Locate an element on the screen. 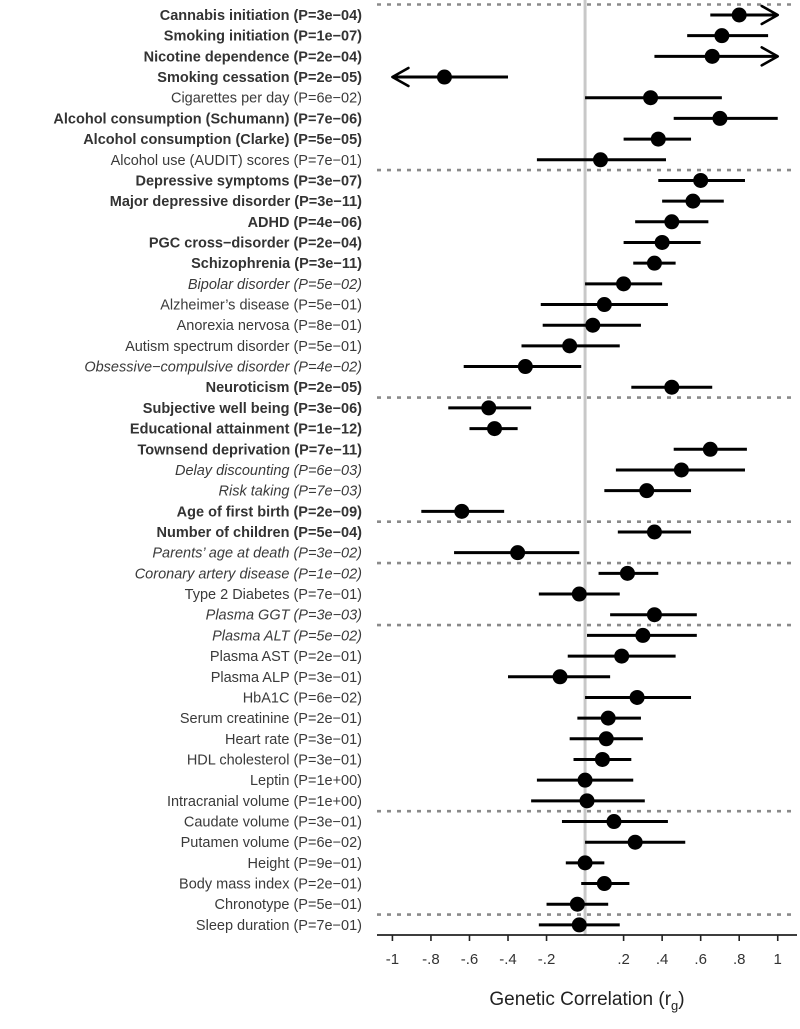  row-label: Body mass index (P=2e−01) is located at coordinates (270, 885).